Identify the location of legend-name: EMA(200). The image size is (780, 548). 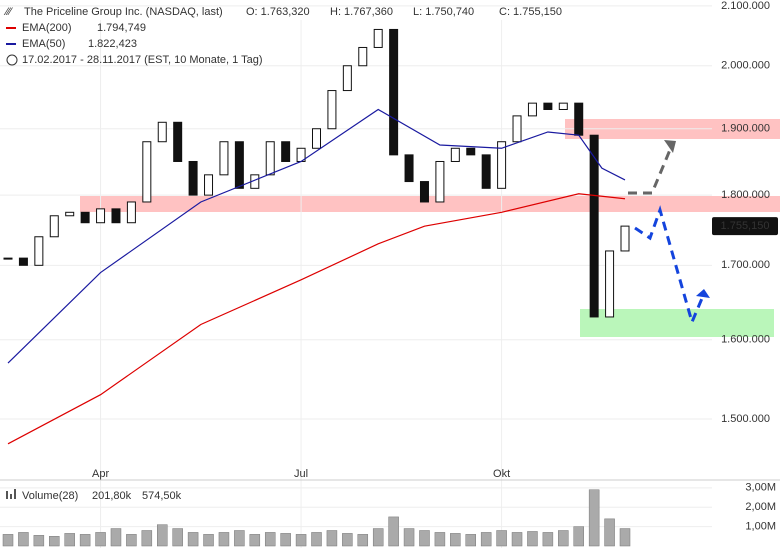
(47, 28).